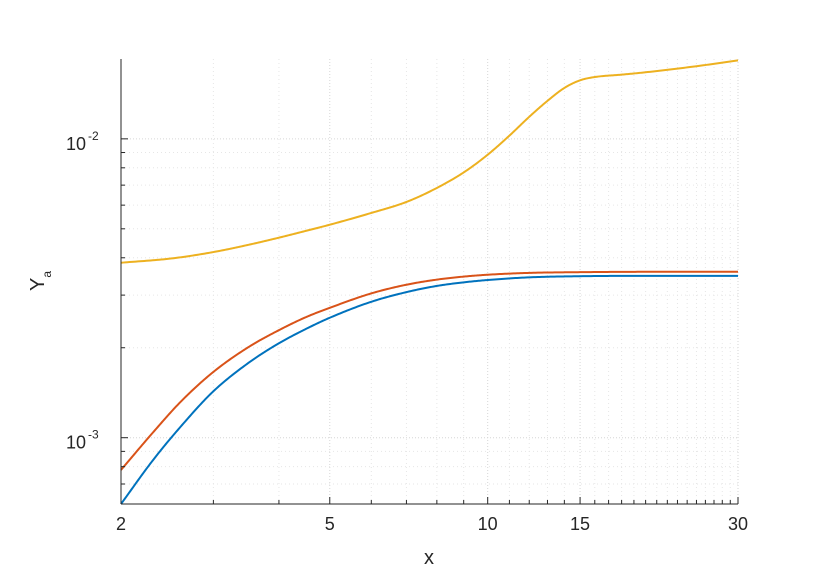 The width and height of the screenshot is (830, 587). Describe the element at coordinates (93, 435) in the screenshot. I see `y-tick-label-exponent: -3` at that location.